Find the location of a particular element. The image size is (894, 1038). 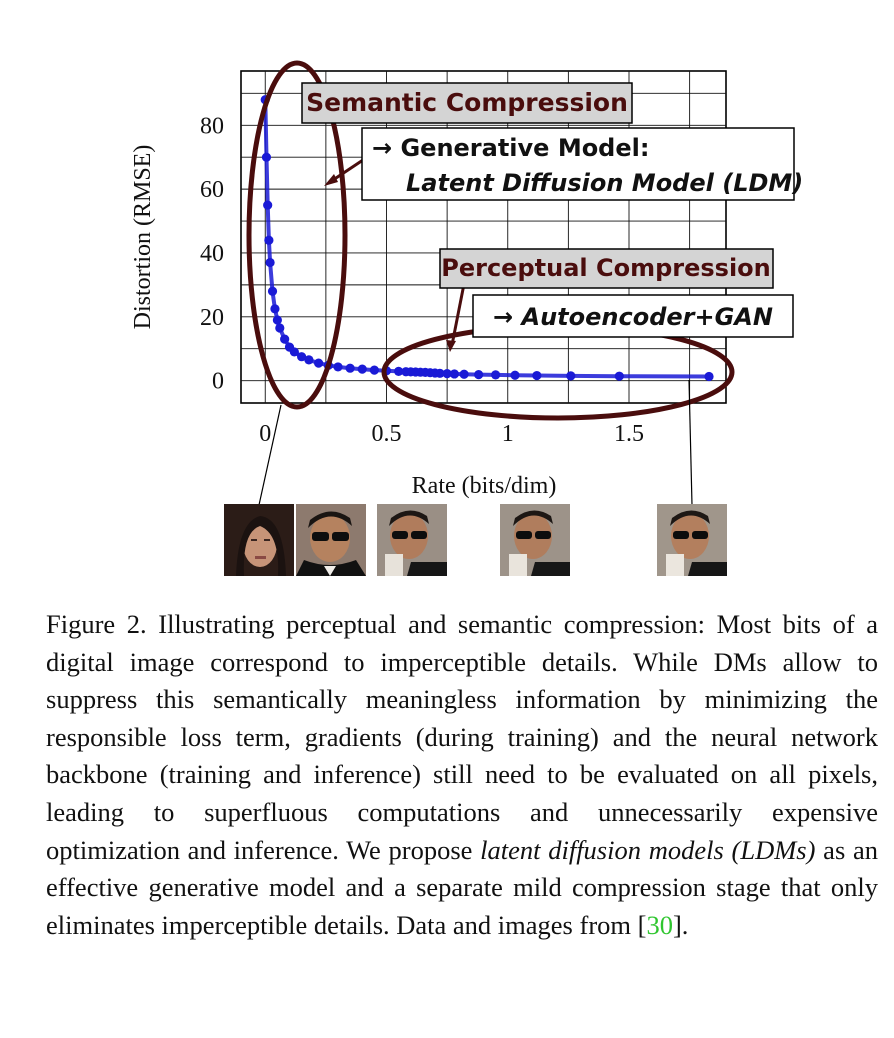

perceptual-label-box is located at coordinates (606, 268).